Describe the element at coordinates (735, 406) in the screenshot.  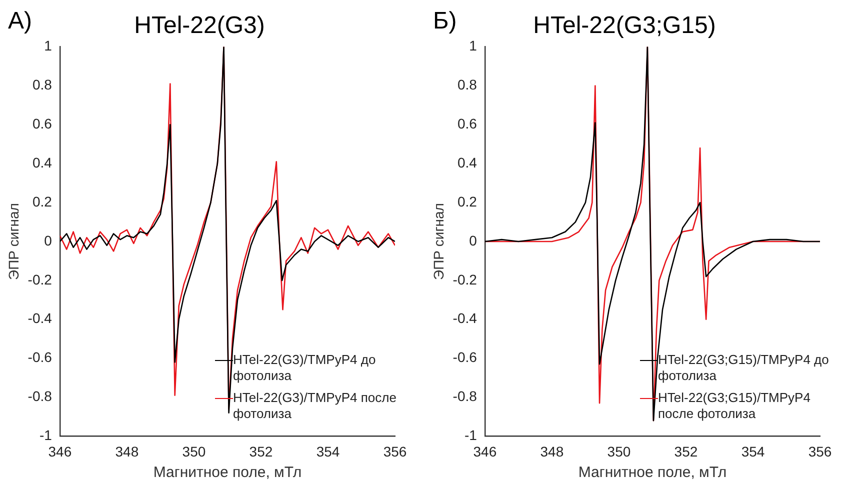
I see `legend-label: HTel-22(G3;G15)/TMPyP4 после фотолиза` at that location.